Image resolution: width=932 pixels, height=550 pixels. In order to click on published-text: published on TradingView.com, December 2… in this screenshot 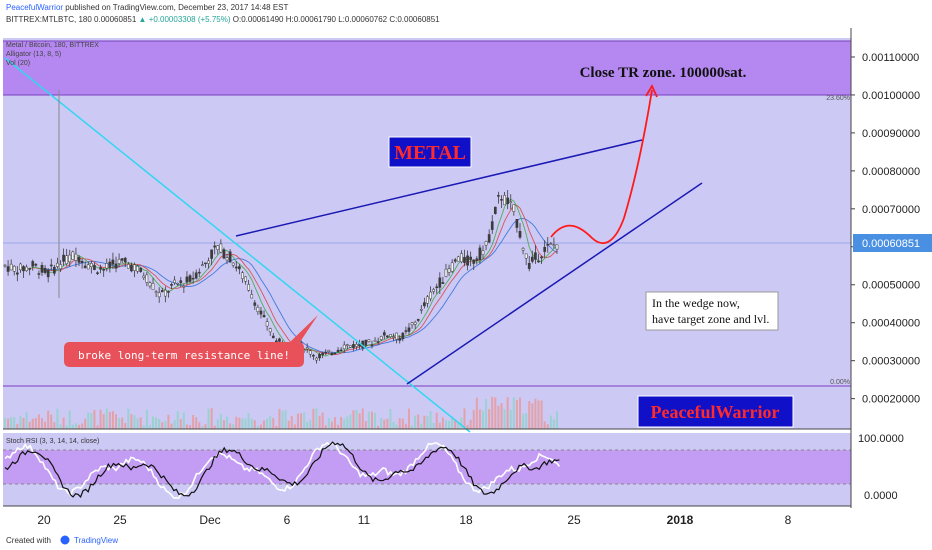, I will do `click(177, 7)`.